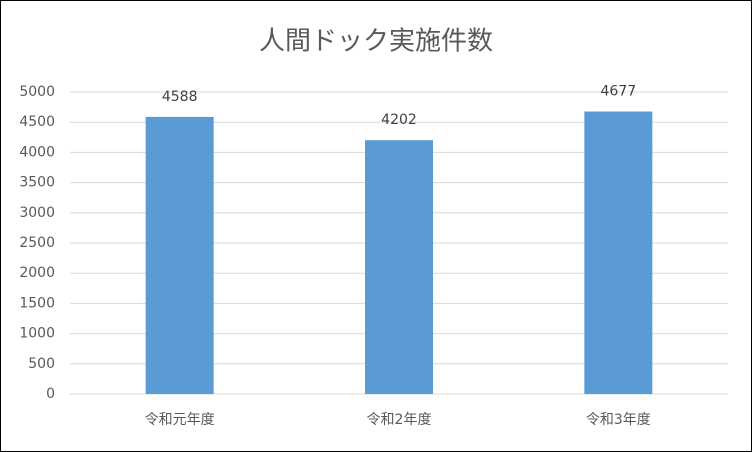 The image size is (752, 452). I want to click on chart-title: 人間ドック実施件数, so click(376, 42).